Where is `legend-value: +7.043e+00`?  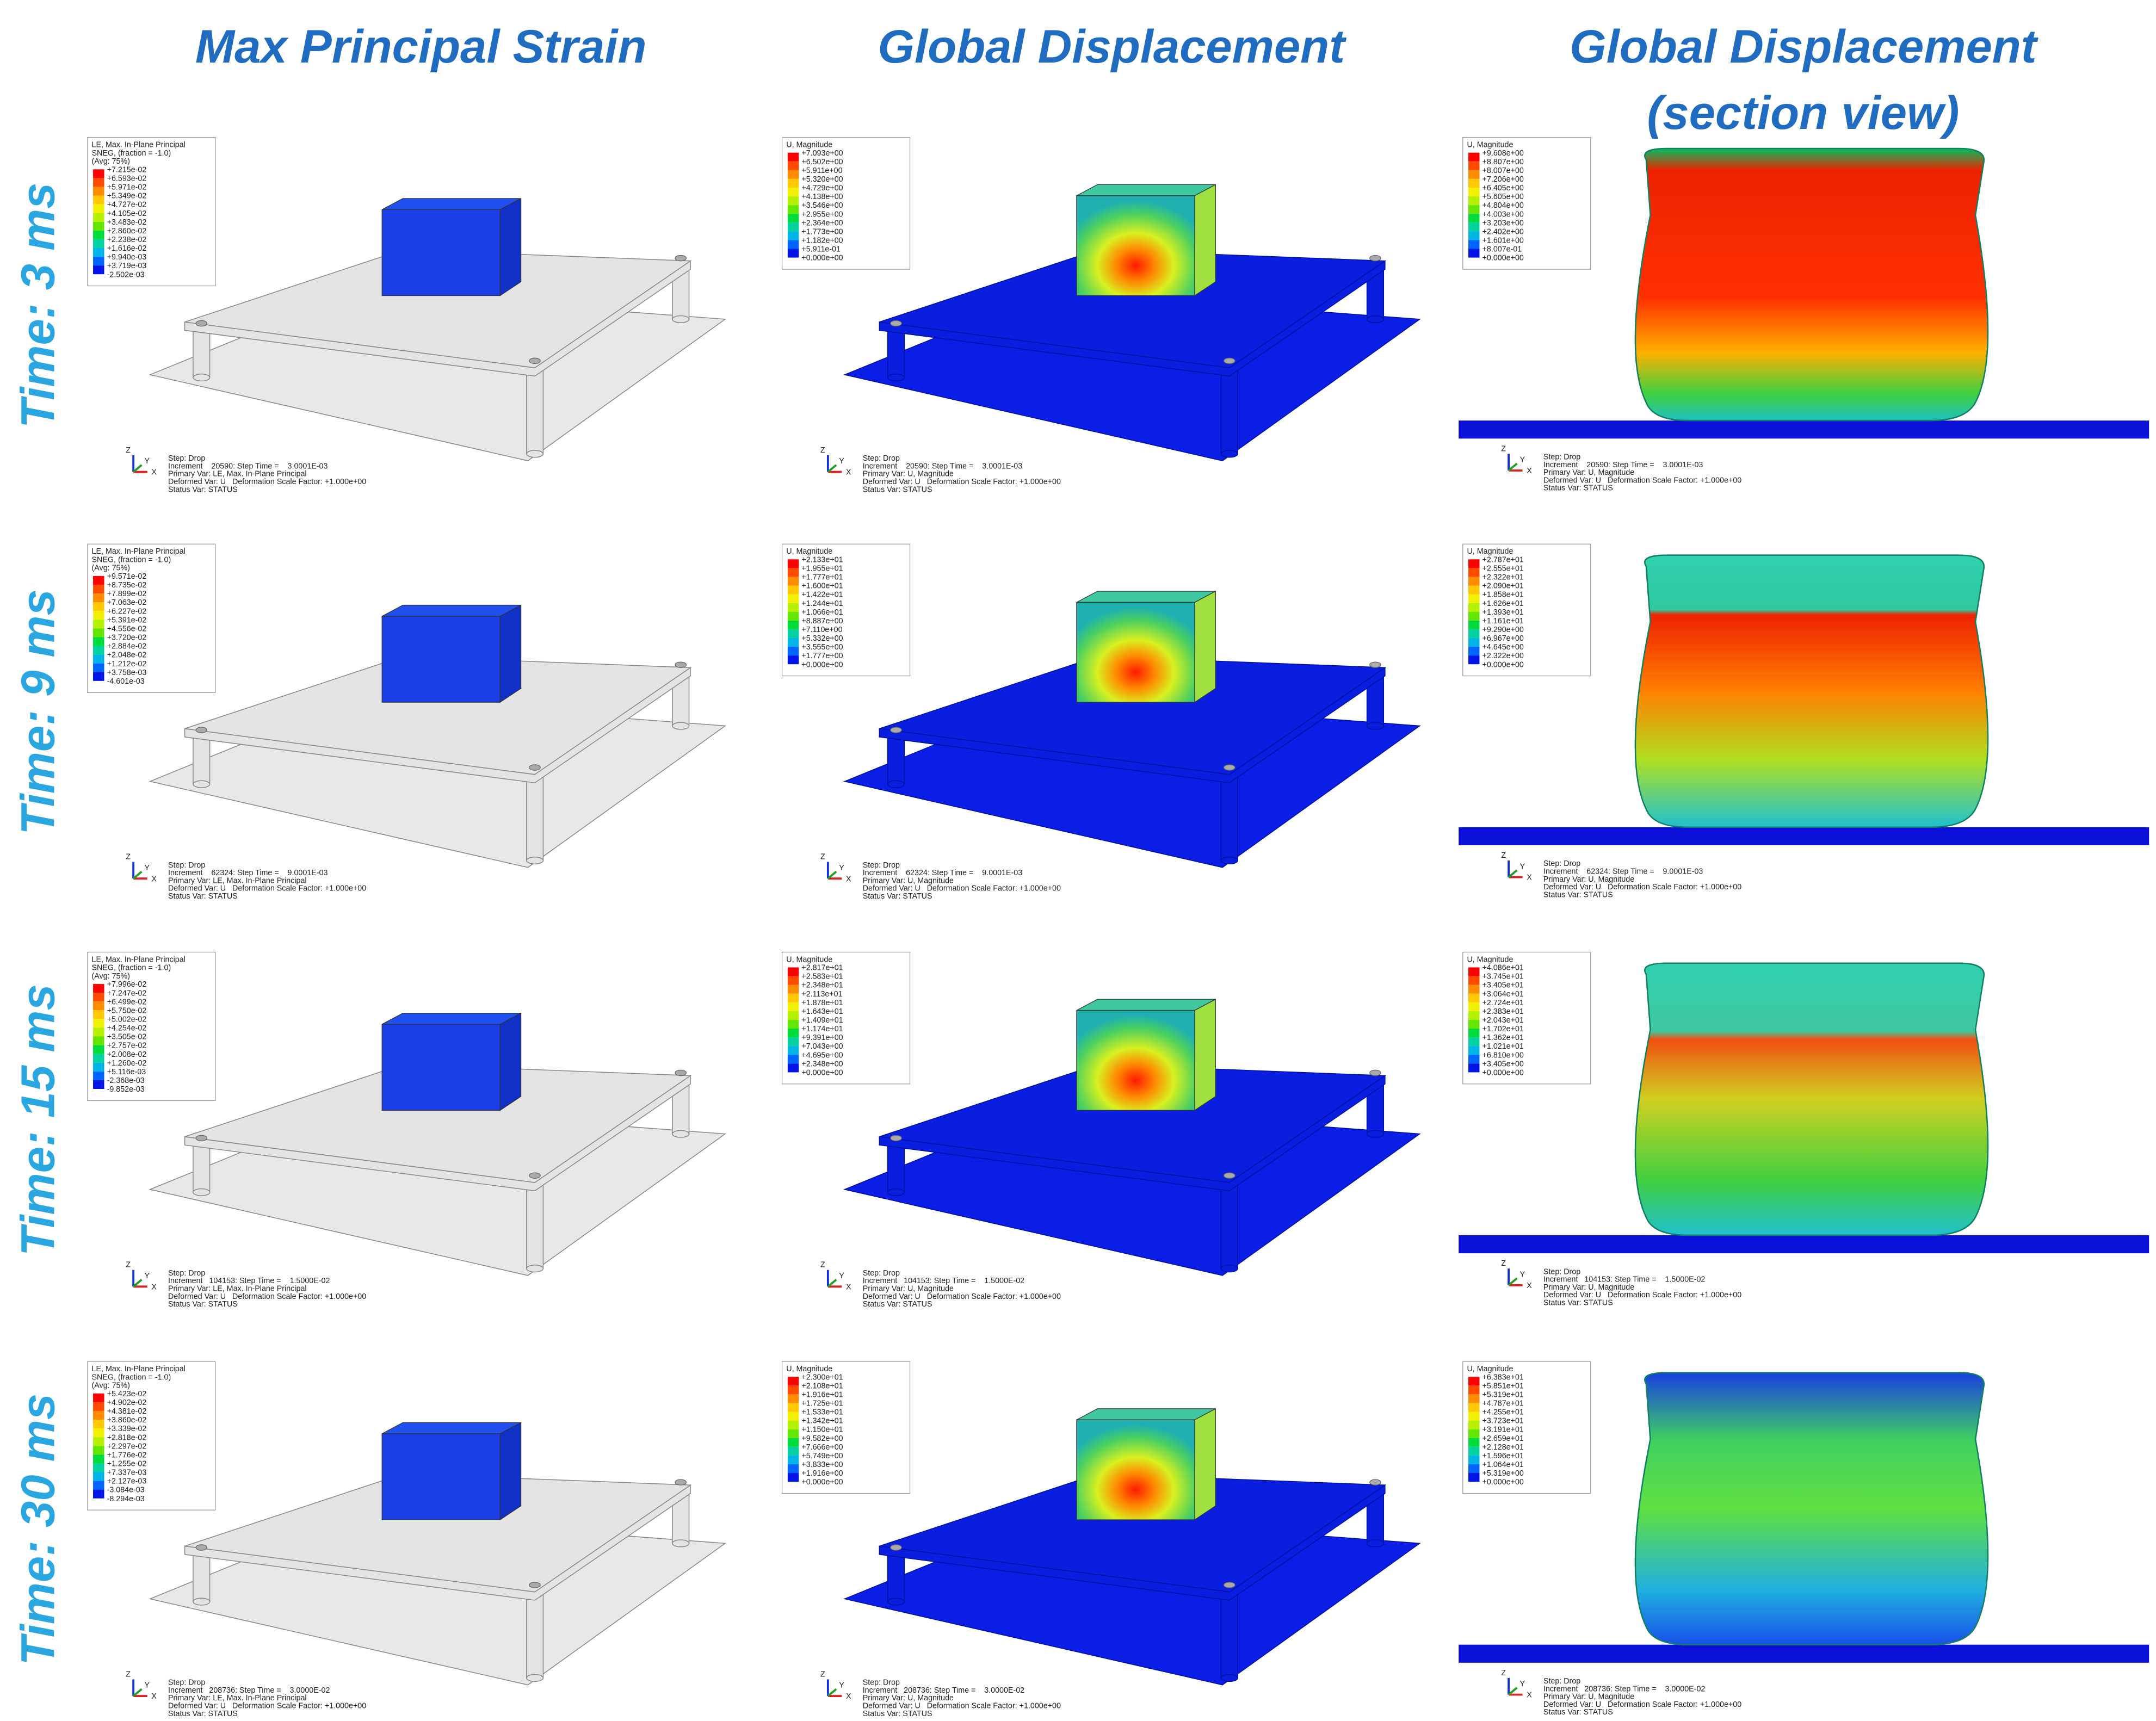 legend-value: +7.043e+00 is located at coordinates (822, 1046).